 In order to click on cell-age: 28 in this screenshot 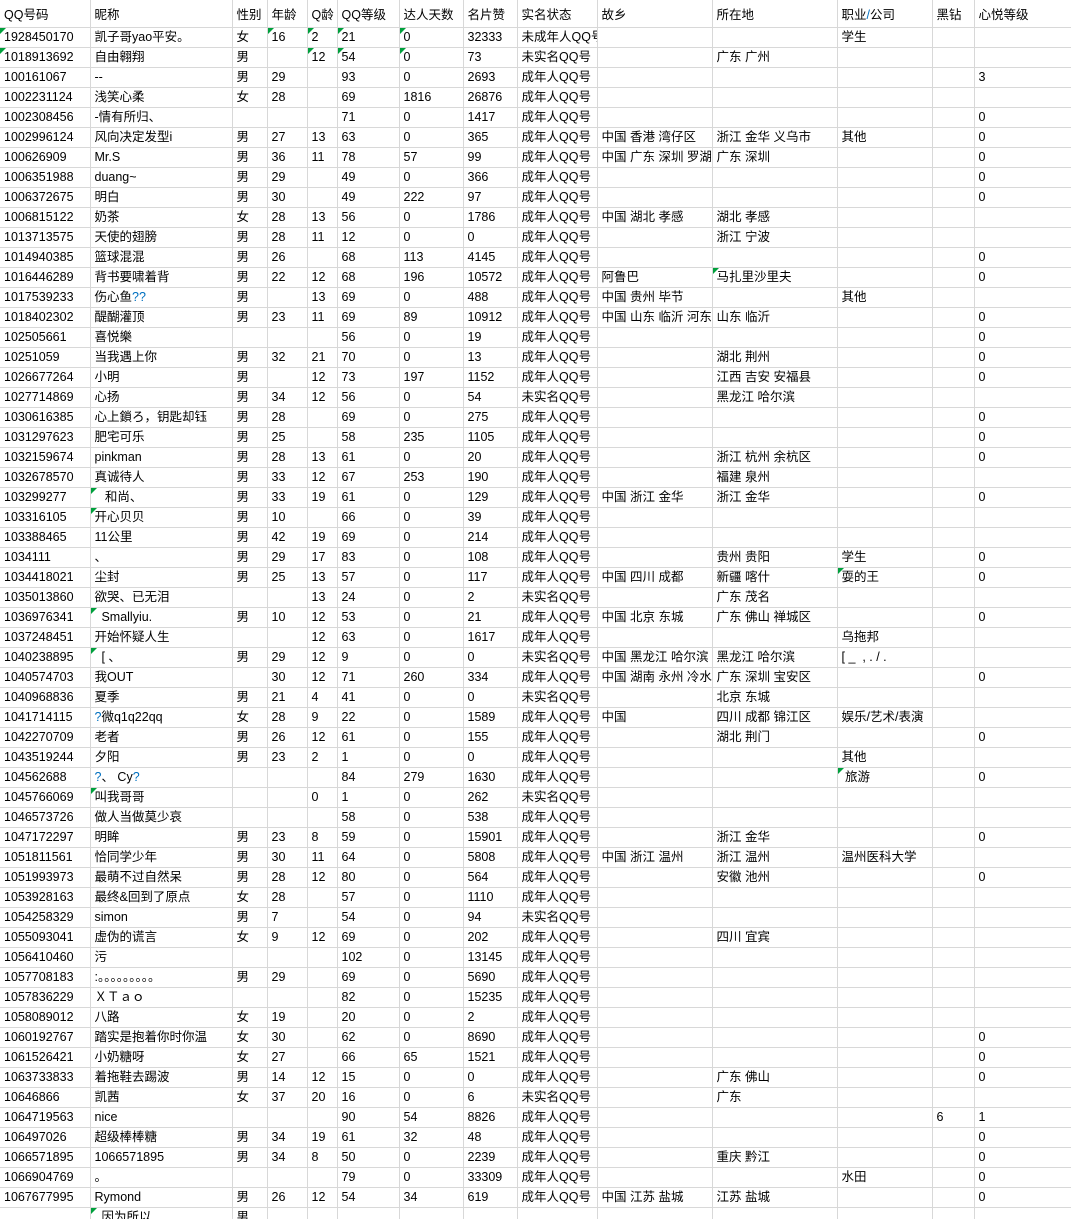, I will do `click(287, 417)`.